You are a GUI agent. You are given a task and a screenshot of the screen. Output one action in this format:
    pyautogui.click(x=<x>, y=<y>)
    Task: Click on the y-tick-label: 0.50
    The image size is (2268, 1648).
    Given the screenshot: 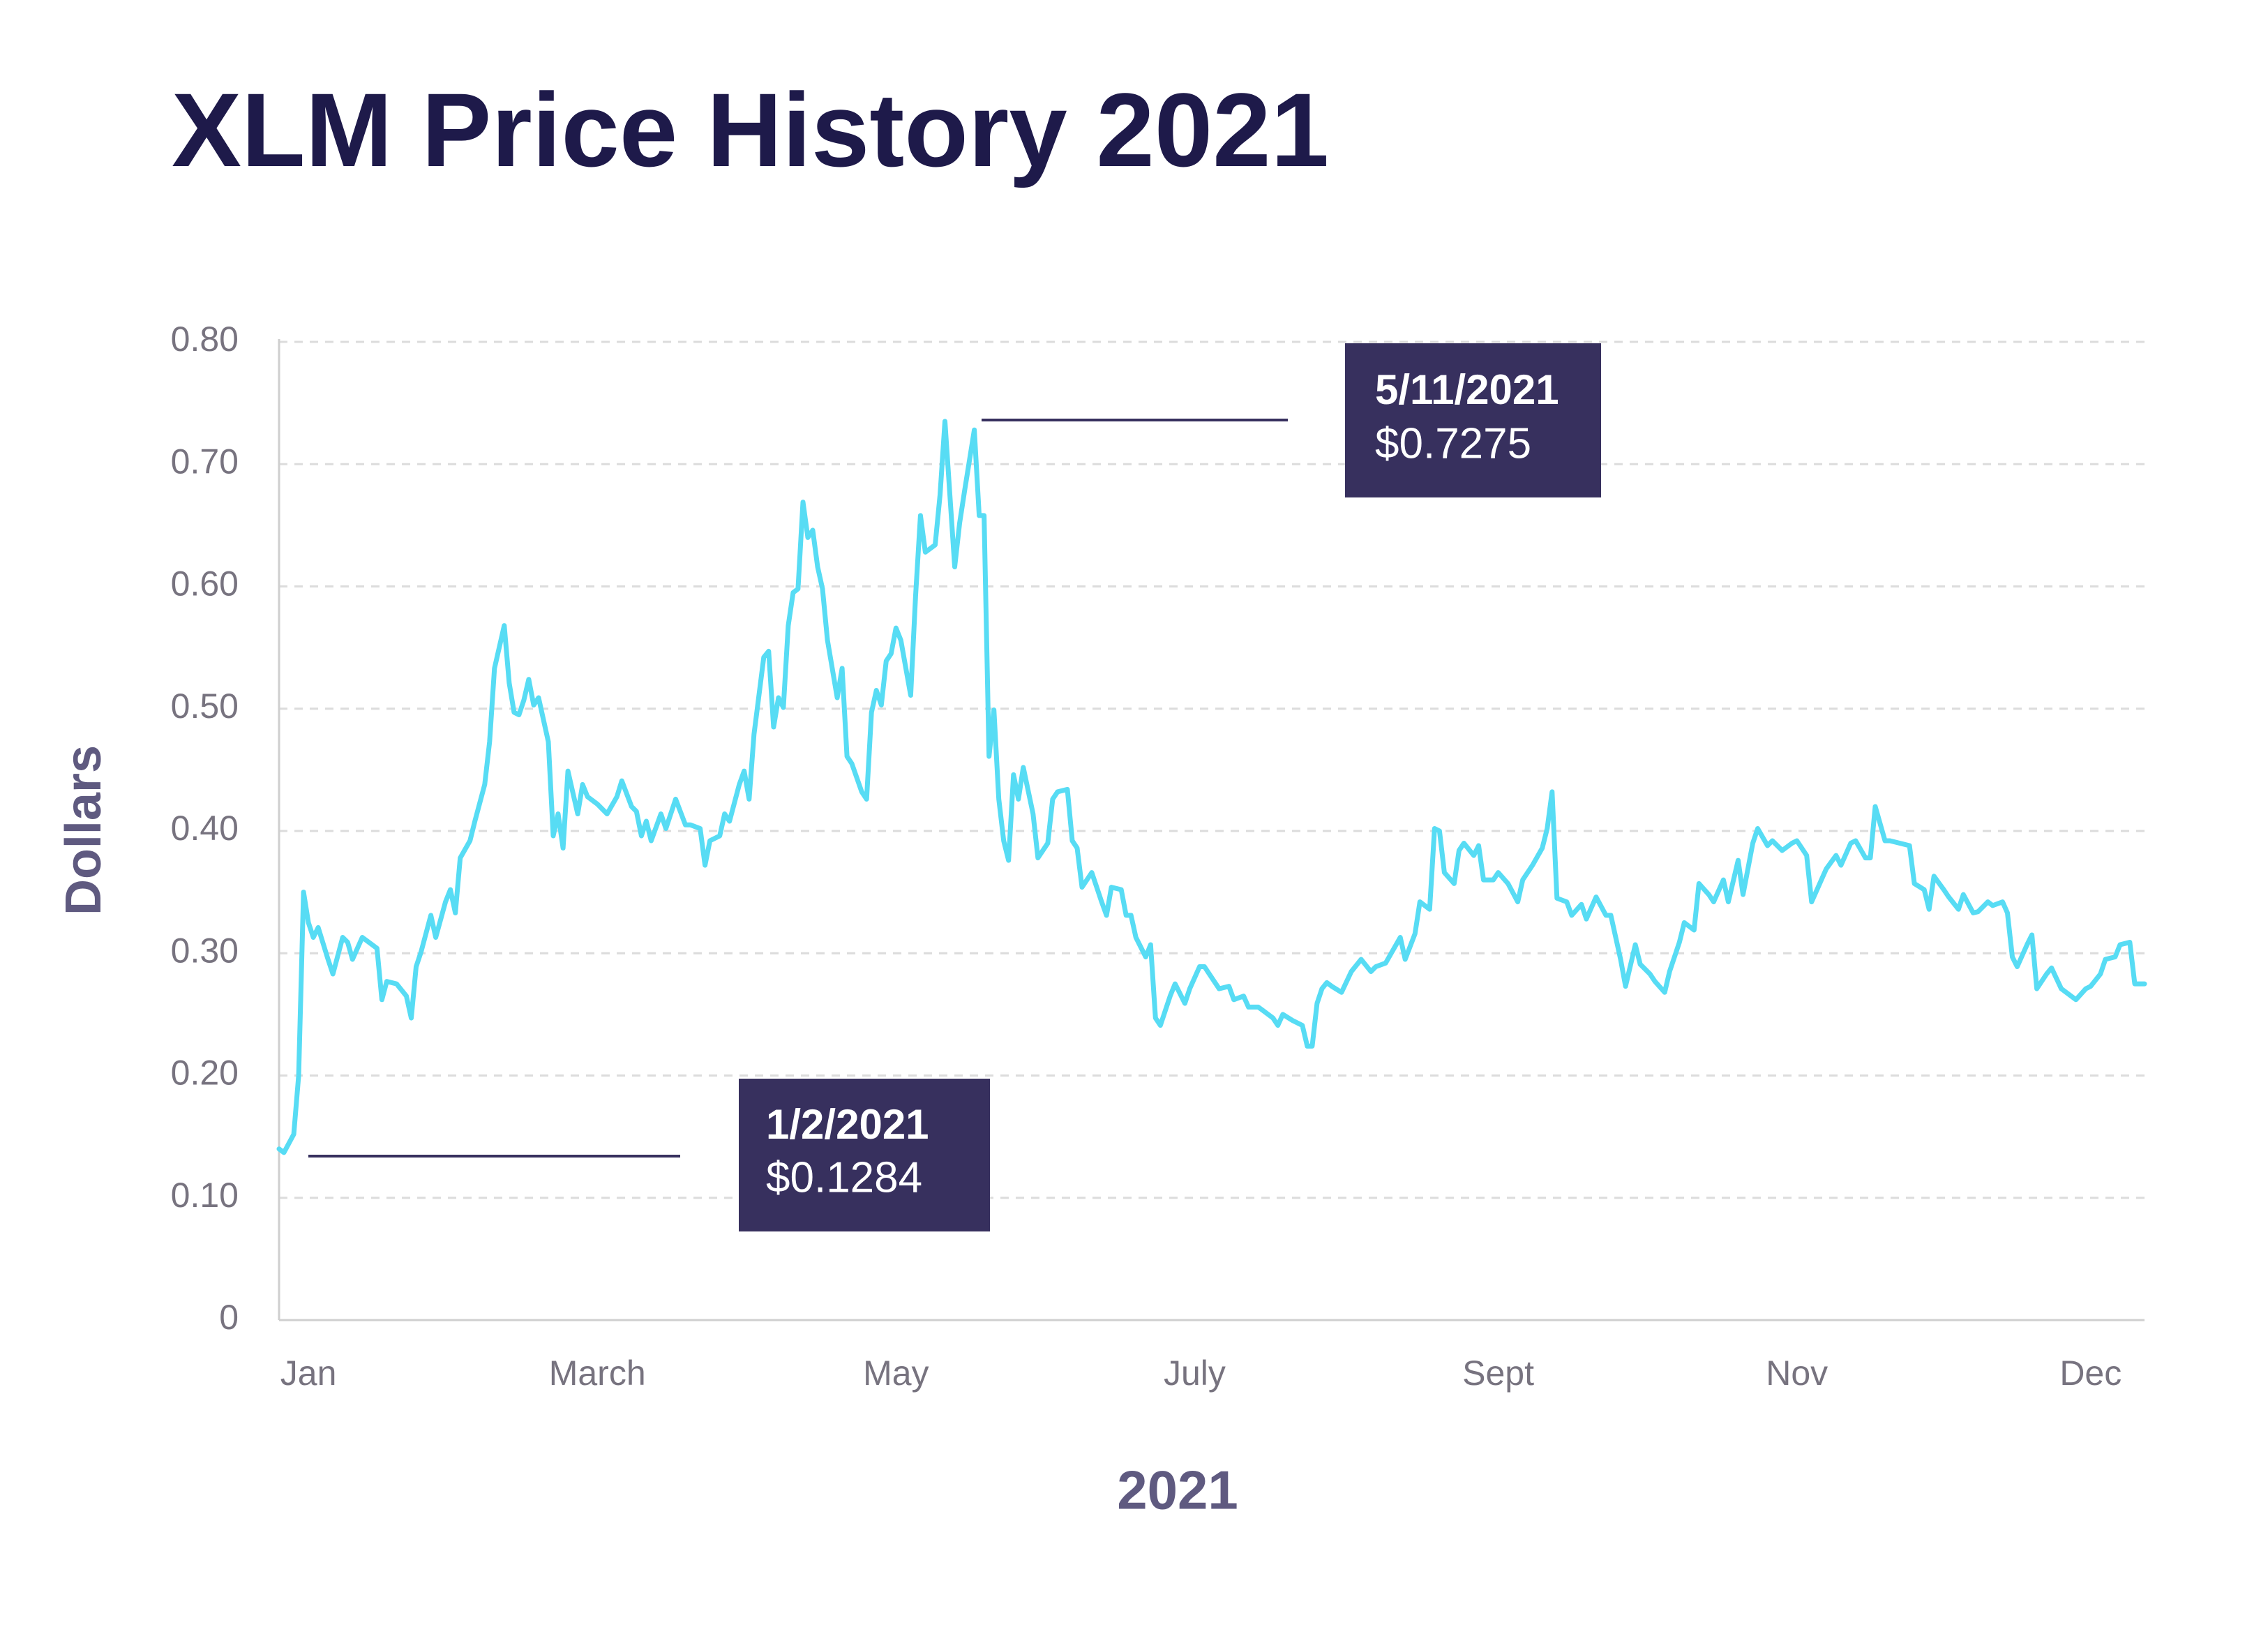 What is the action you would take?
    pyautogui.click(x=205, y=706)
    